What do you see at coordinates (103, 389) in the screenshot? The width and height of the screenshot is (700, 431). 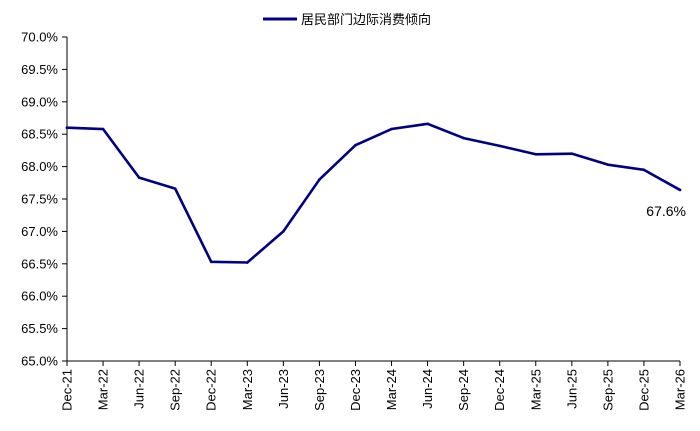 I see `x-tick-label: Mar-22` at bounding box center [103, 389].